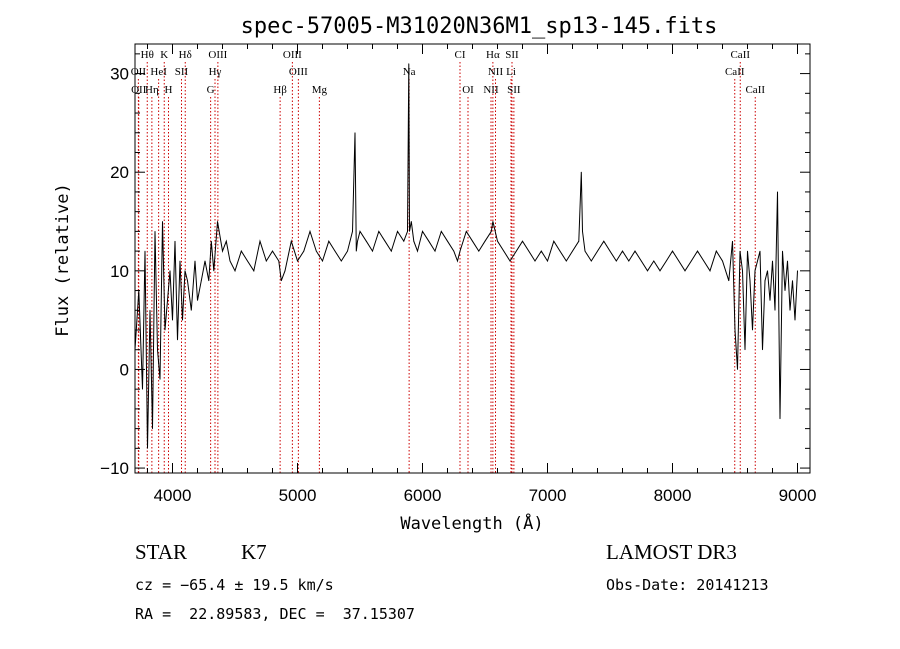  Describe the element at coordinates (514, 90) in the screenshot. I see `line-label-26: SII` at that location.